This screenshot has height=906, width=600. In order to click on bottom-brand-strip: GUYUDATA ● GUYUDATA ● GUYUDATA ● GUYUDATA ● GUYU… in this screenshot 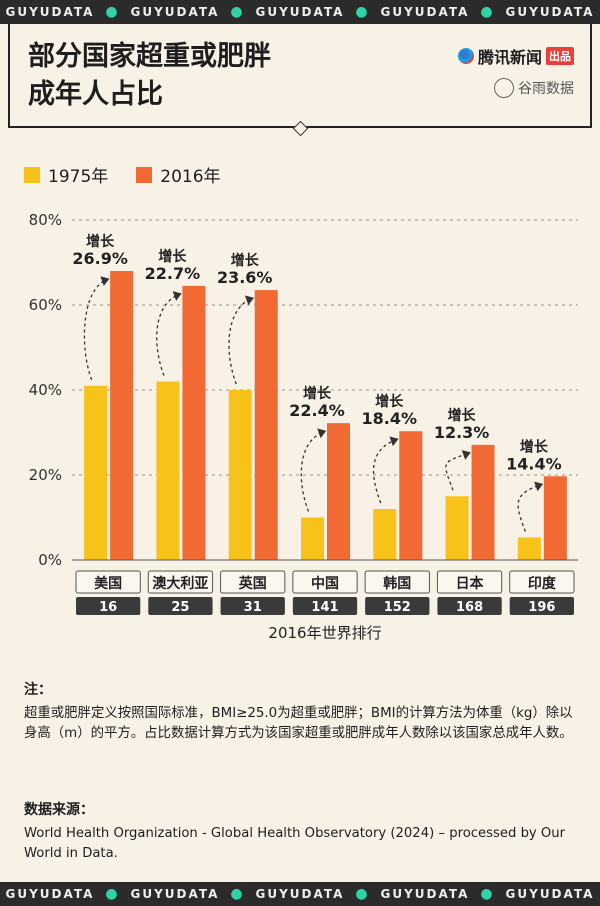, I will do `click(300, 894)`.